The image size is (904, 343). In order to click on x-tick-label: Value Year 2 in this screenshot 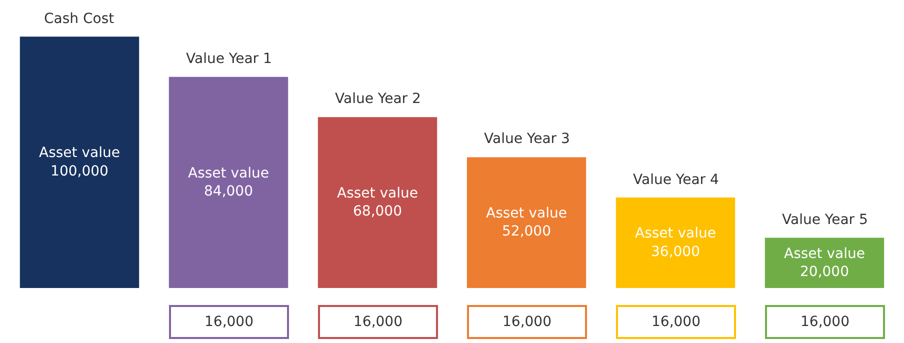, I will do `click(378, 99)`.